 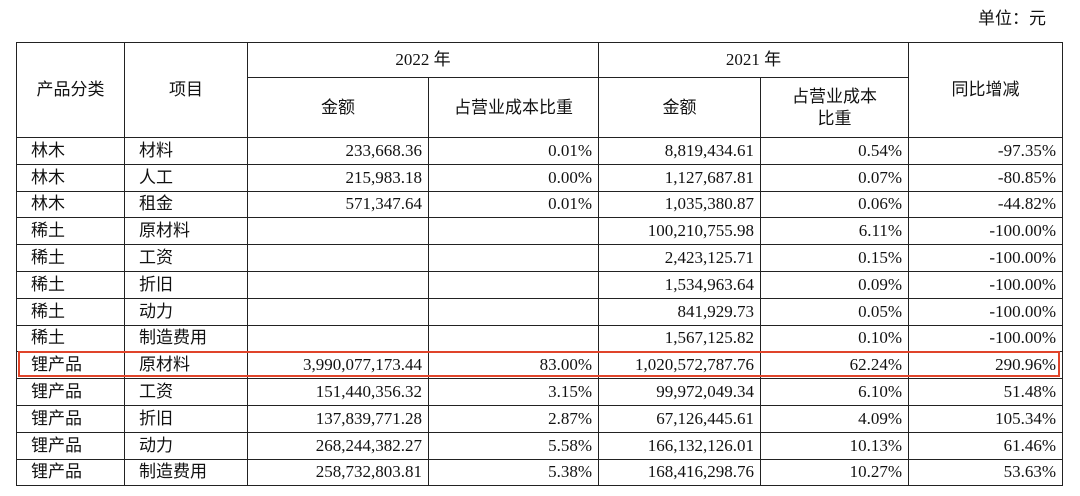 I want to click on table-cell: 0.15%, so click(x=834, y=258).